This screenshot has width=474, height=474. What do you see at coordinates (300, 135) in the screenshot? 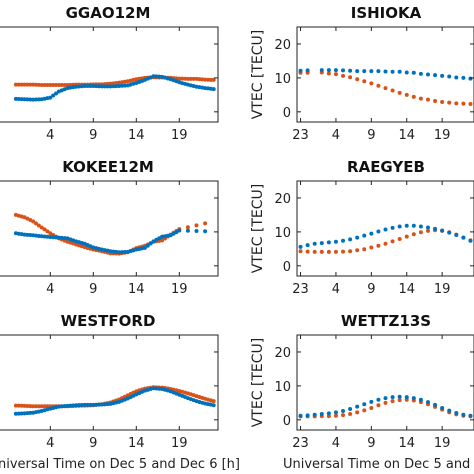
I see `x-tick-label: 23` at bounding box center [300, 135].